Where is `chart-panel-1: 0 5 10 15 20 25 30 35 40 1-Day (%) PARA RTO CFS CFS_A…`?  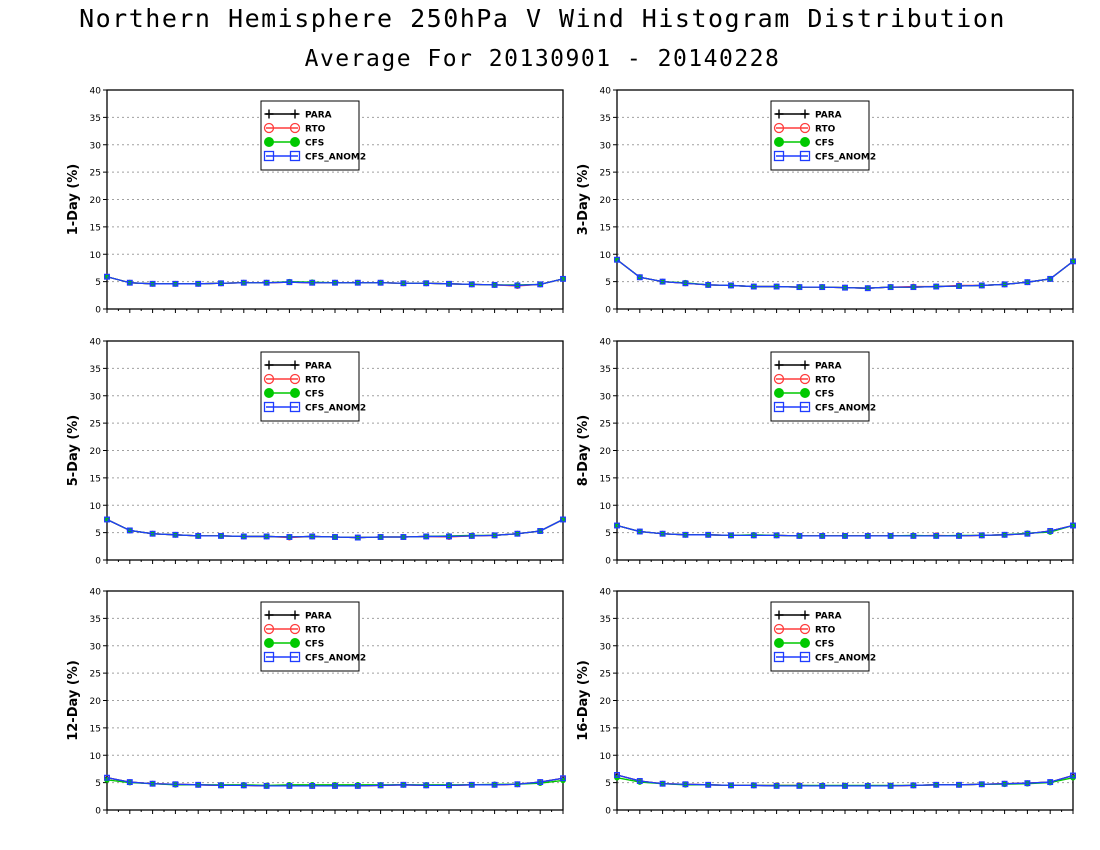 chart-panel-1: 0 5 10 15 20 25 30 35 40 1-Day (%) PARA RTO CFS CFS_A… is located at coordinates (316, 201).